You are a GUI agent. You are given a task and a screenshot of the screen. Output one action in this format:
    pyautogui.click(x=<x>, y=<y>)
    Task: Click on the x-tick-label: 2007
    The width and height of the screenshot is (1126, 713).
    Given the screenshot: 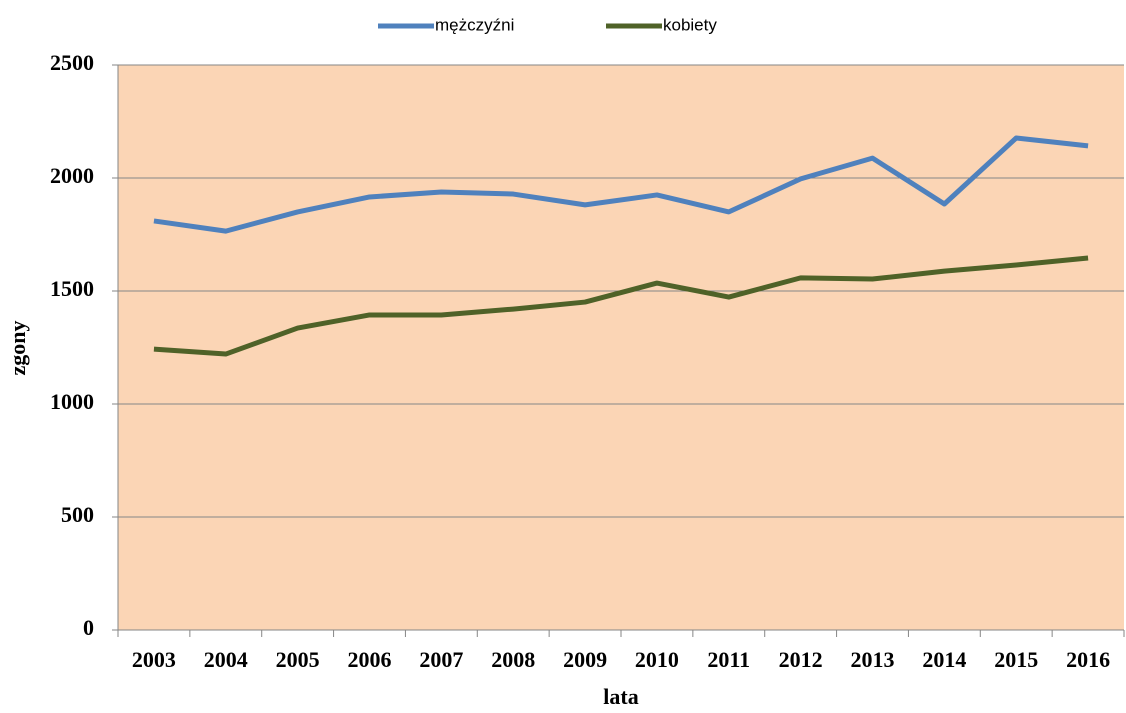 What is the action you would take?
    pyautogui.click(x=441, y=659)
    